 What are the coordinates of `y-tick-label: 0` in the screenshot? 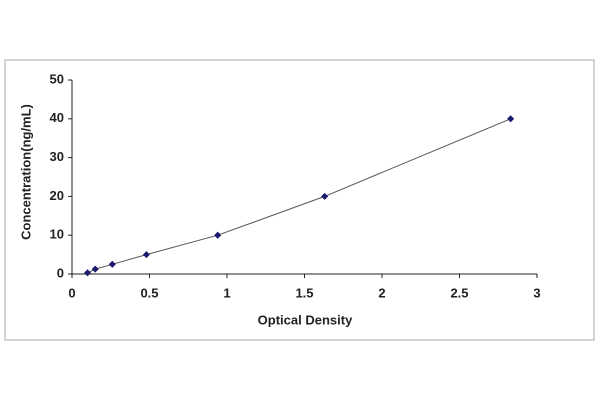 It's located at (60, 272).